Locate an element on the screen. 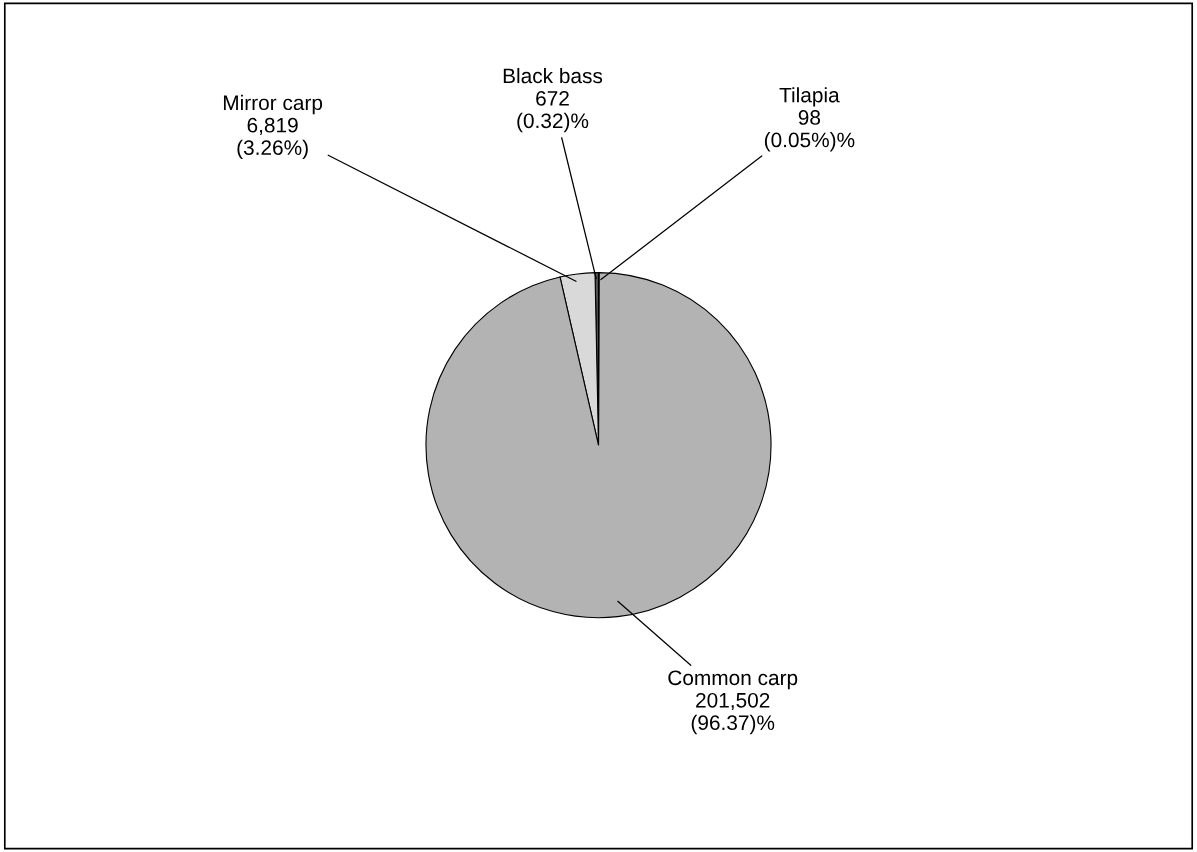 The image size is (1197, 852). slice-label: Mirror carp is located at coordinates (273, 104).